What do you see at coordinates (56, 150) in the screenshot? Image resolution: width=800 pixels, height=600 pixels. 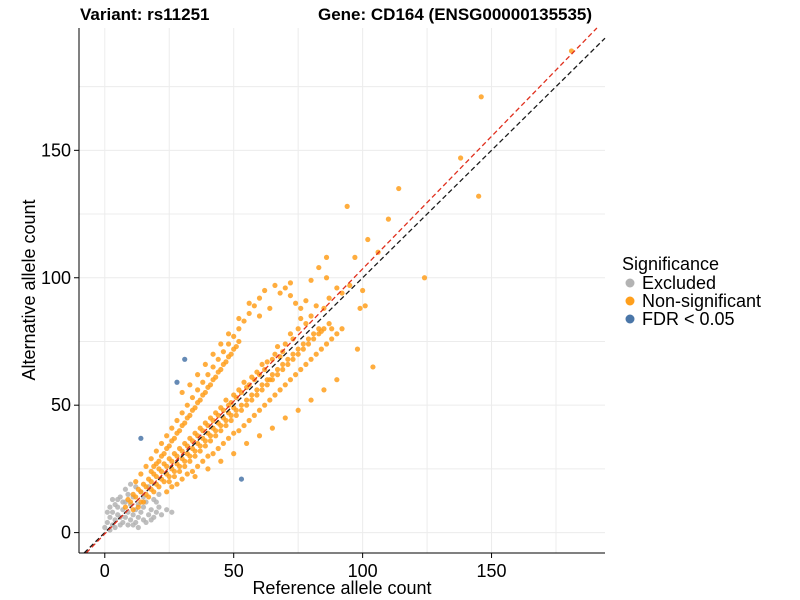 I see `y-tick-label: 150` at bounding box center [56, 150].